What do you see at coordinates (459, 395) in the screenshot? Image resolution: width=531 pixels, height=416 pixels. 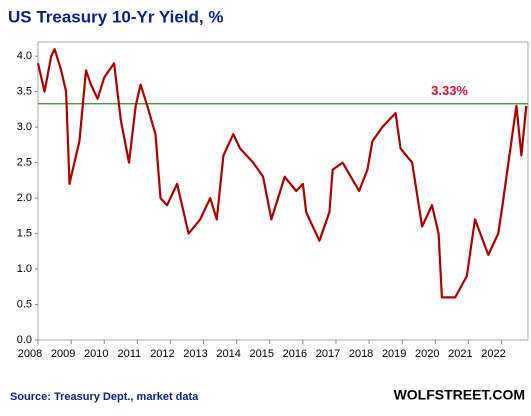 I see `brand: WOLFSTREET.COM` at bounding box center [459, 395].